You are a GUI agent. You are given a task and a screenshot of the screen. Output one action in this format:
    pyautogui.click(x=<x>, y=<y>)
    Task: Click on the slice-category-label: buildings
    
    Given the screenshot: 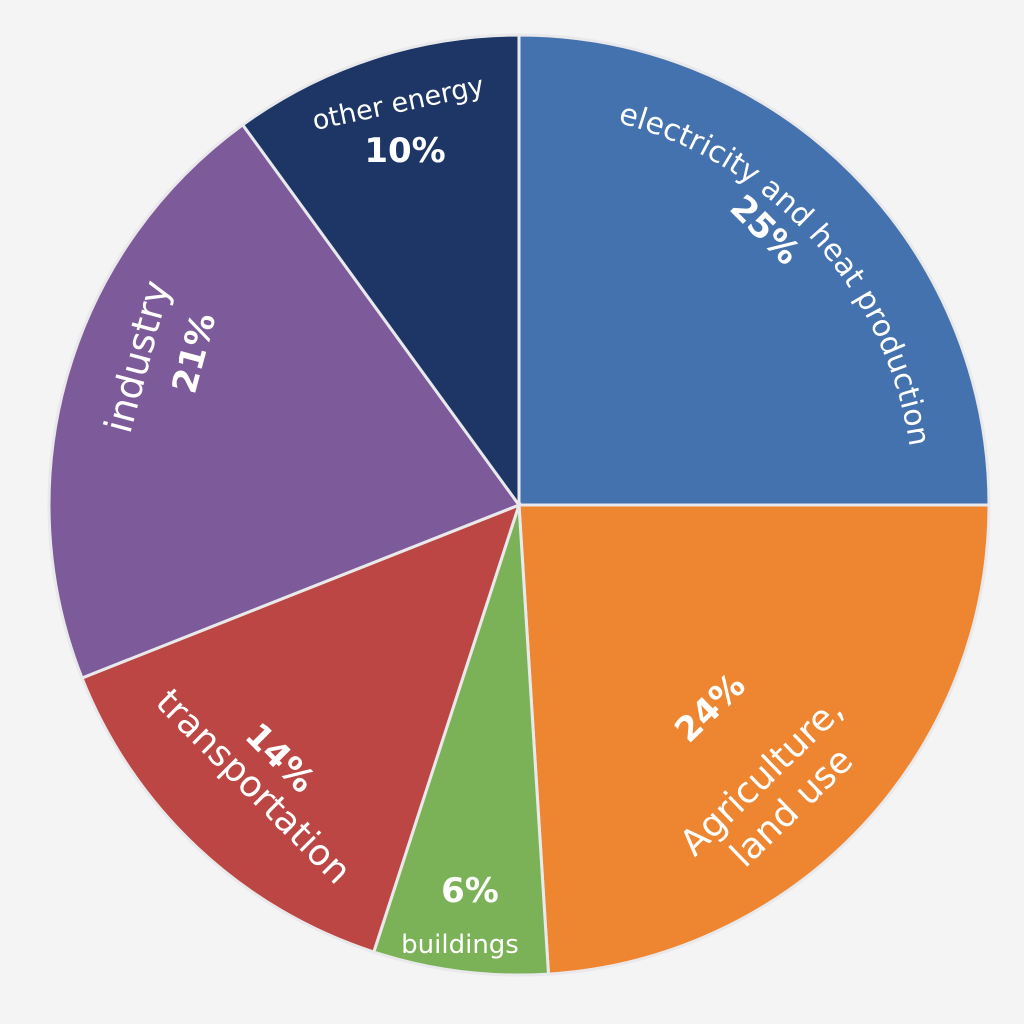 What is the action you would take?
    pyautogui.click(x=460, y=945)
    